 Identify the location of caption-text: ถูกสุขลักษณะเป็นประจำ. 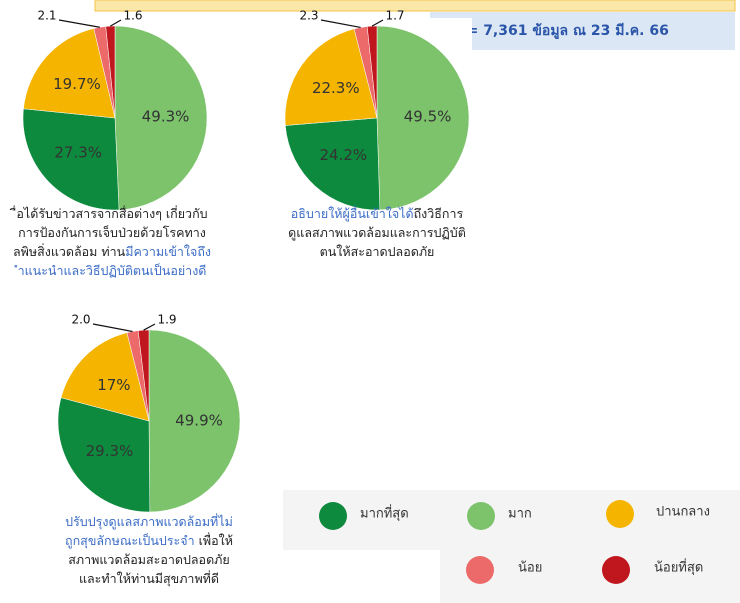
(130, 541).